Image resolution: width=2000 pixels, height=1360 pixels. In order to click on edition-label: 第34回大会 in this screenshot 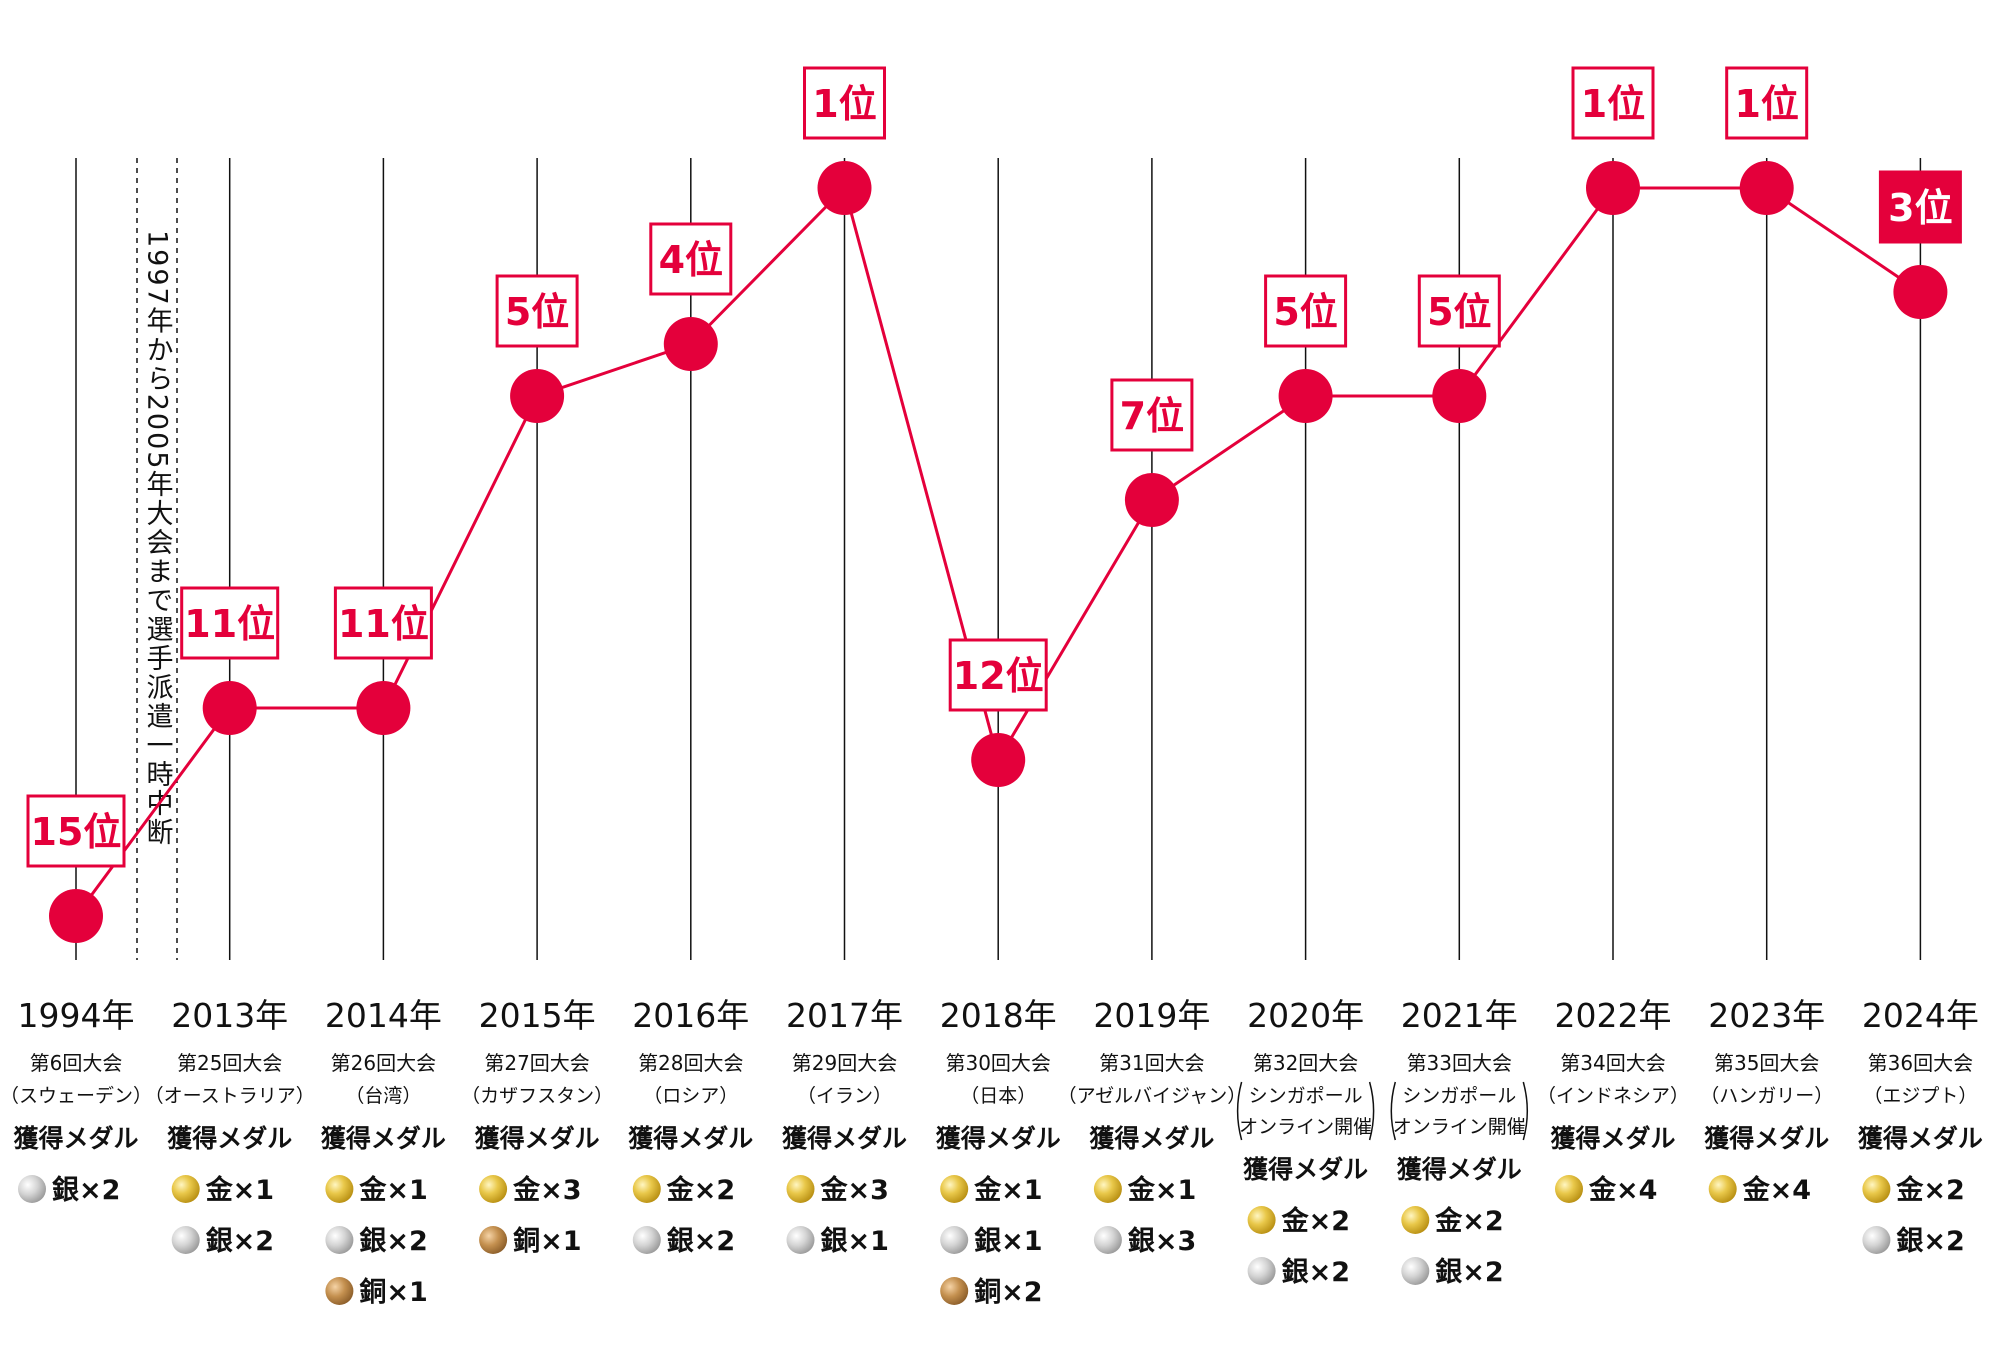, I will do `click(1612, 1063)`.